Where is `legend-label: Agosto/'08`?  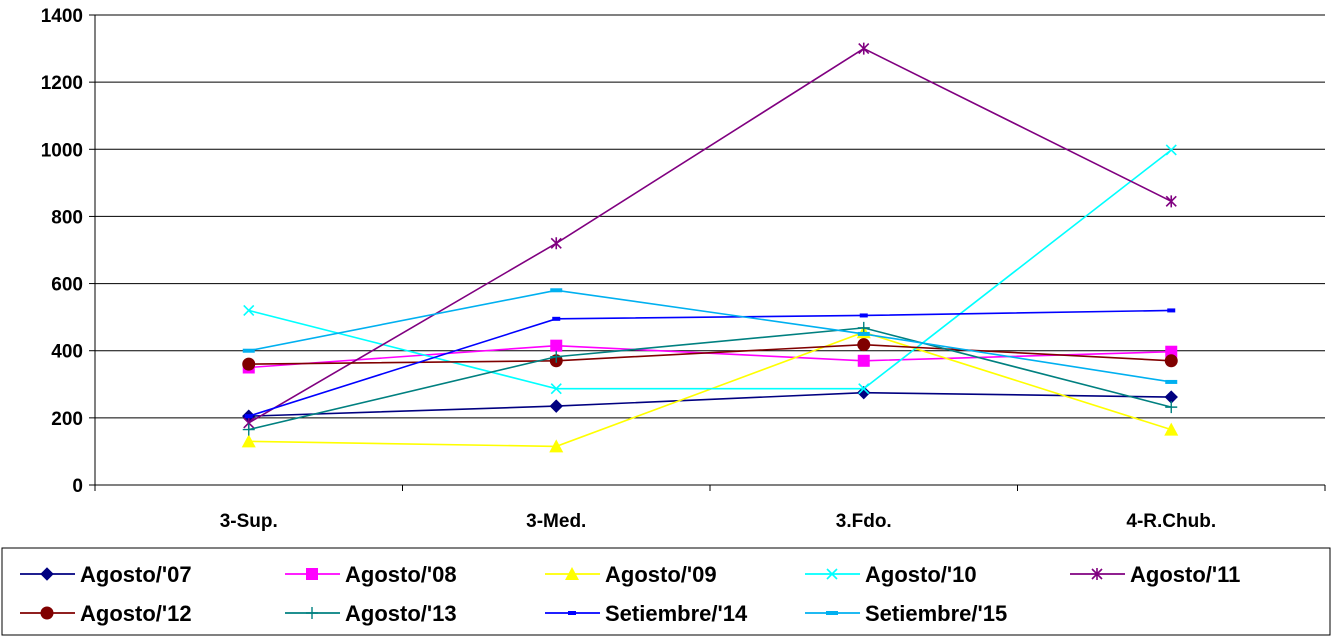
legend-label: Agosto/'08 is located at coordinates (401, 574).